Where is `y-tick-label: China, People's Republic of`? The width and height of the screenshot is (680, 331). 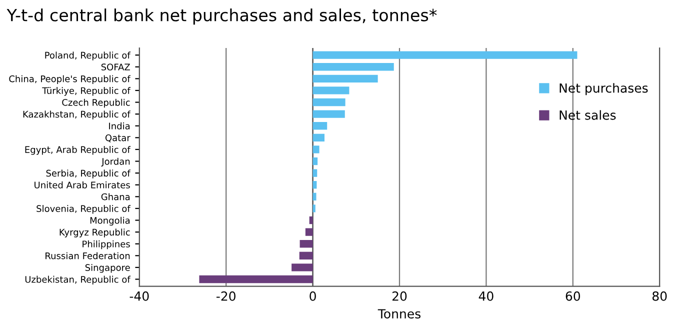 y-tick-label: China, People's Republic of is located at coordinates (70, 79).